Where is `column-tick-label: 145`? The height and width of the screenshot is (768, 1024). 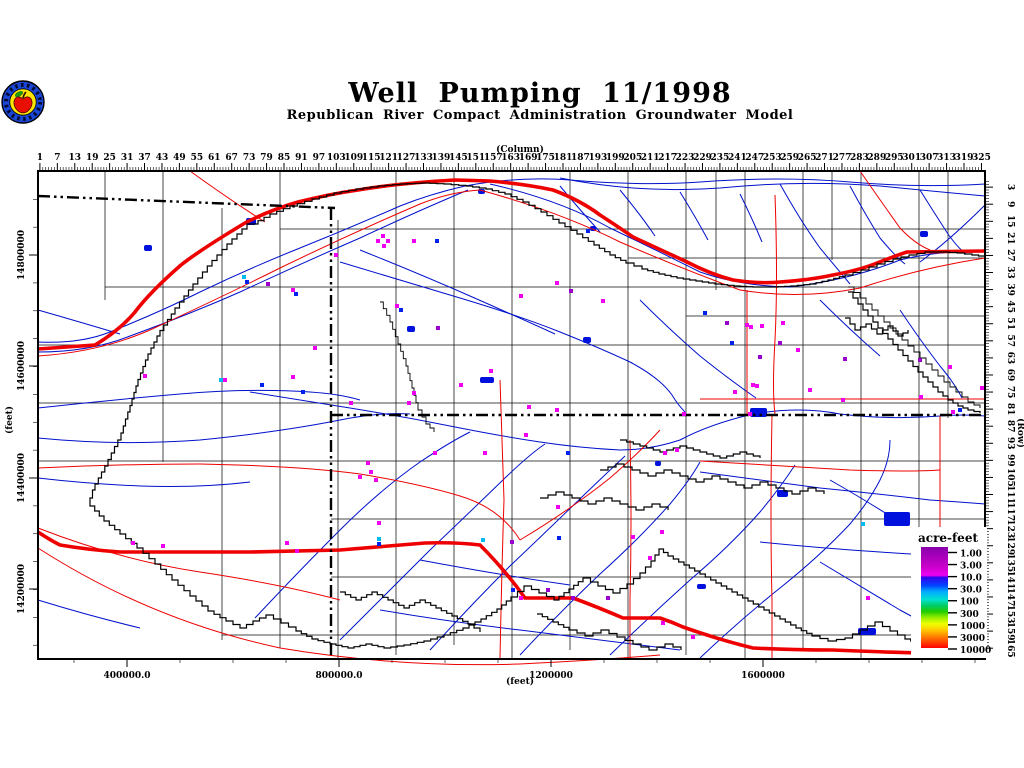
column-tick-label: 145 is located at coordinates (458, 158).